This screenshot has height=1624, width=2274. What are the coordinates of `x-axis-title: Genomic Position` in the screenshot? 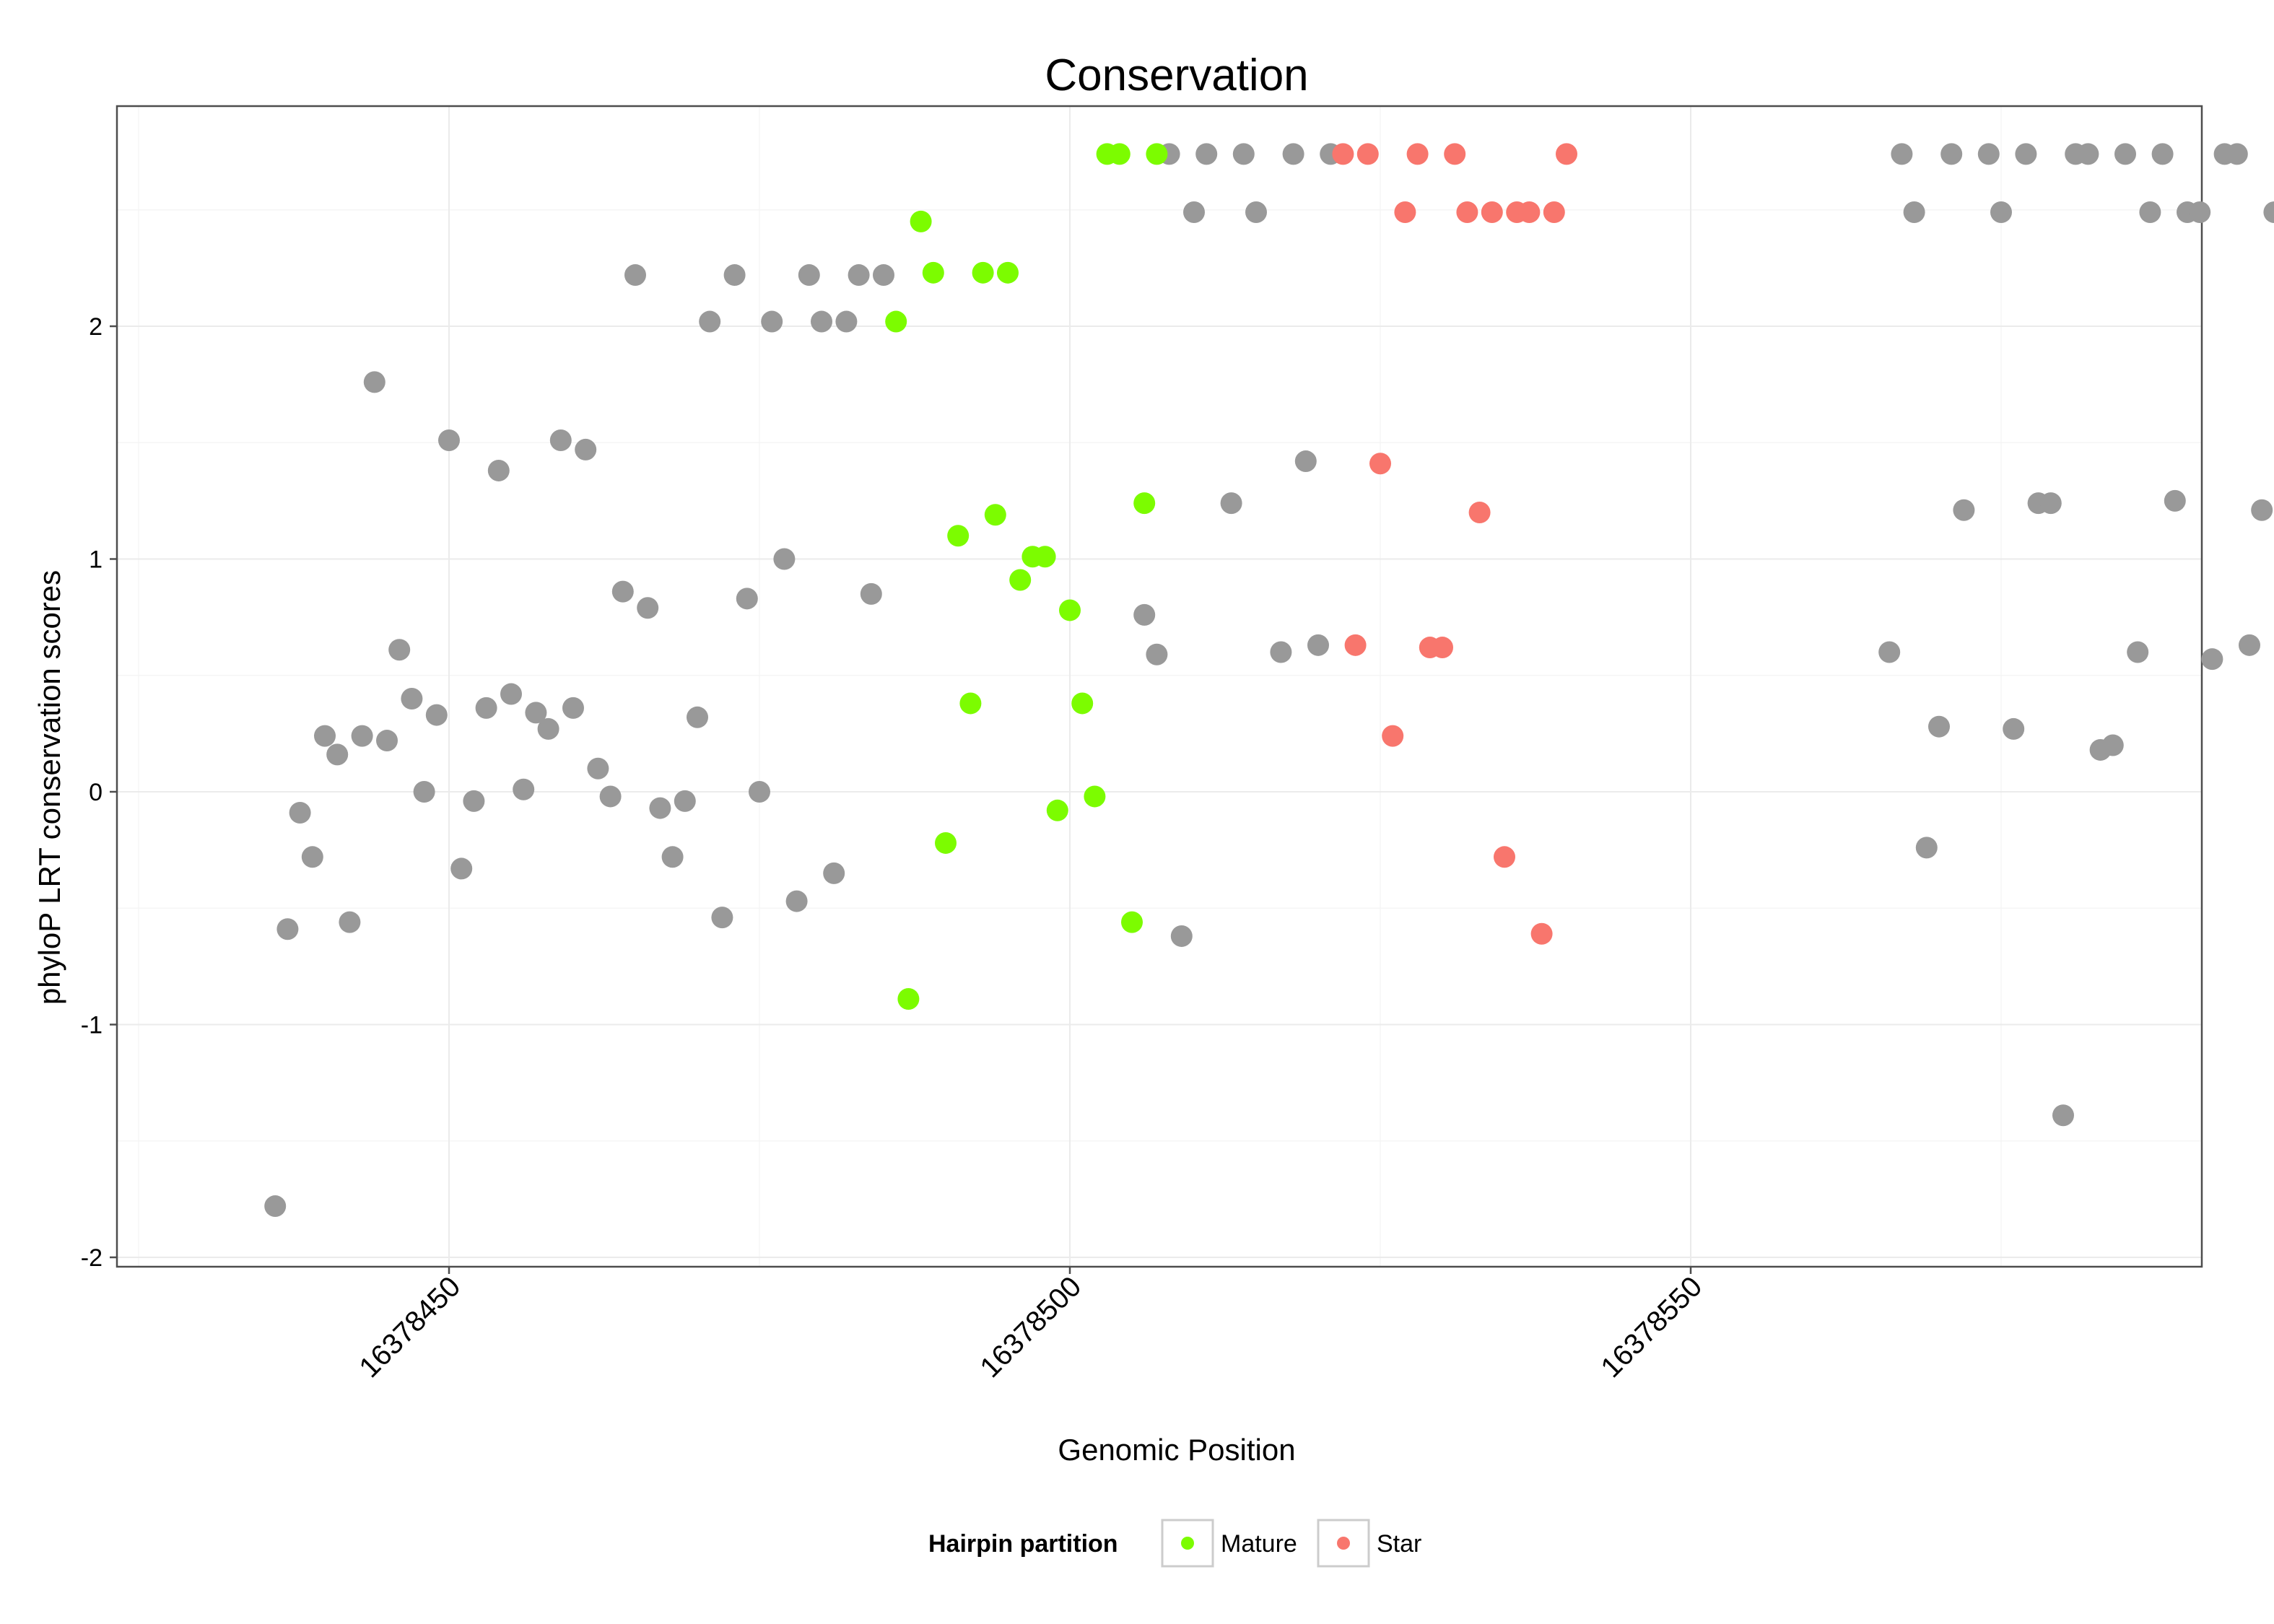 It's located at (1176, 1450).